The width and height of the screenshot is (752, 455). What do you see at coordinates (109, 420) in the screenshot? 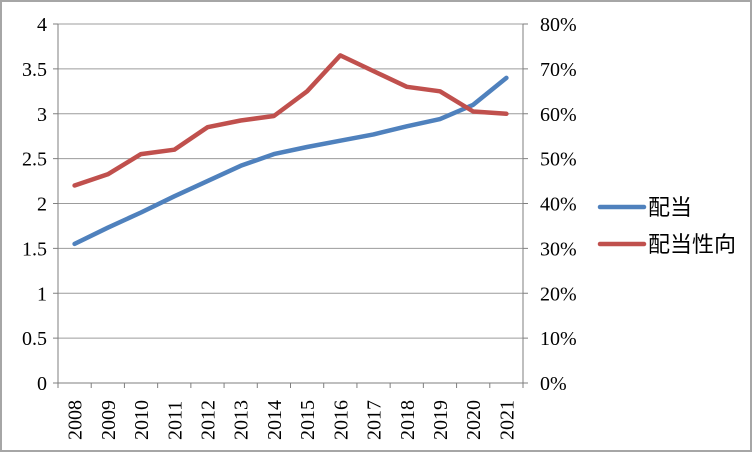
I see `x-axis-label: 2009` at bounding box center [109, 420].